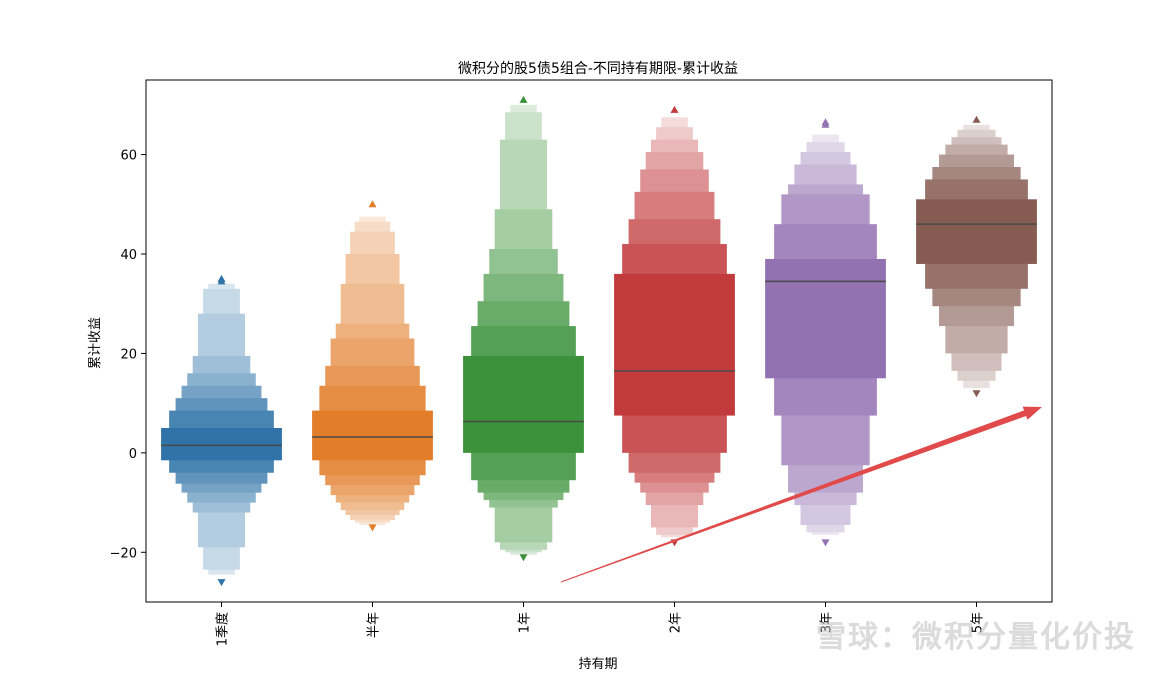  I want to click on x-tick-label: 1季度, so click(223, 629).